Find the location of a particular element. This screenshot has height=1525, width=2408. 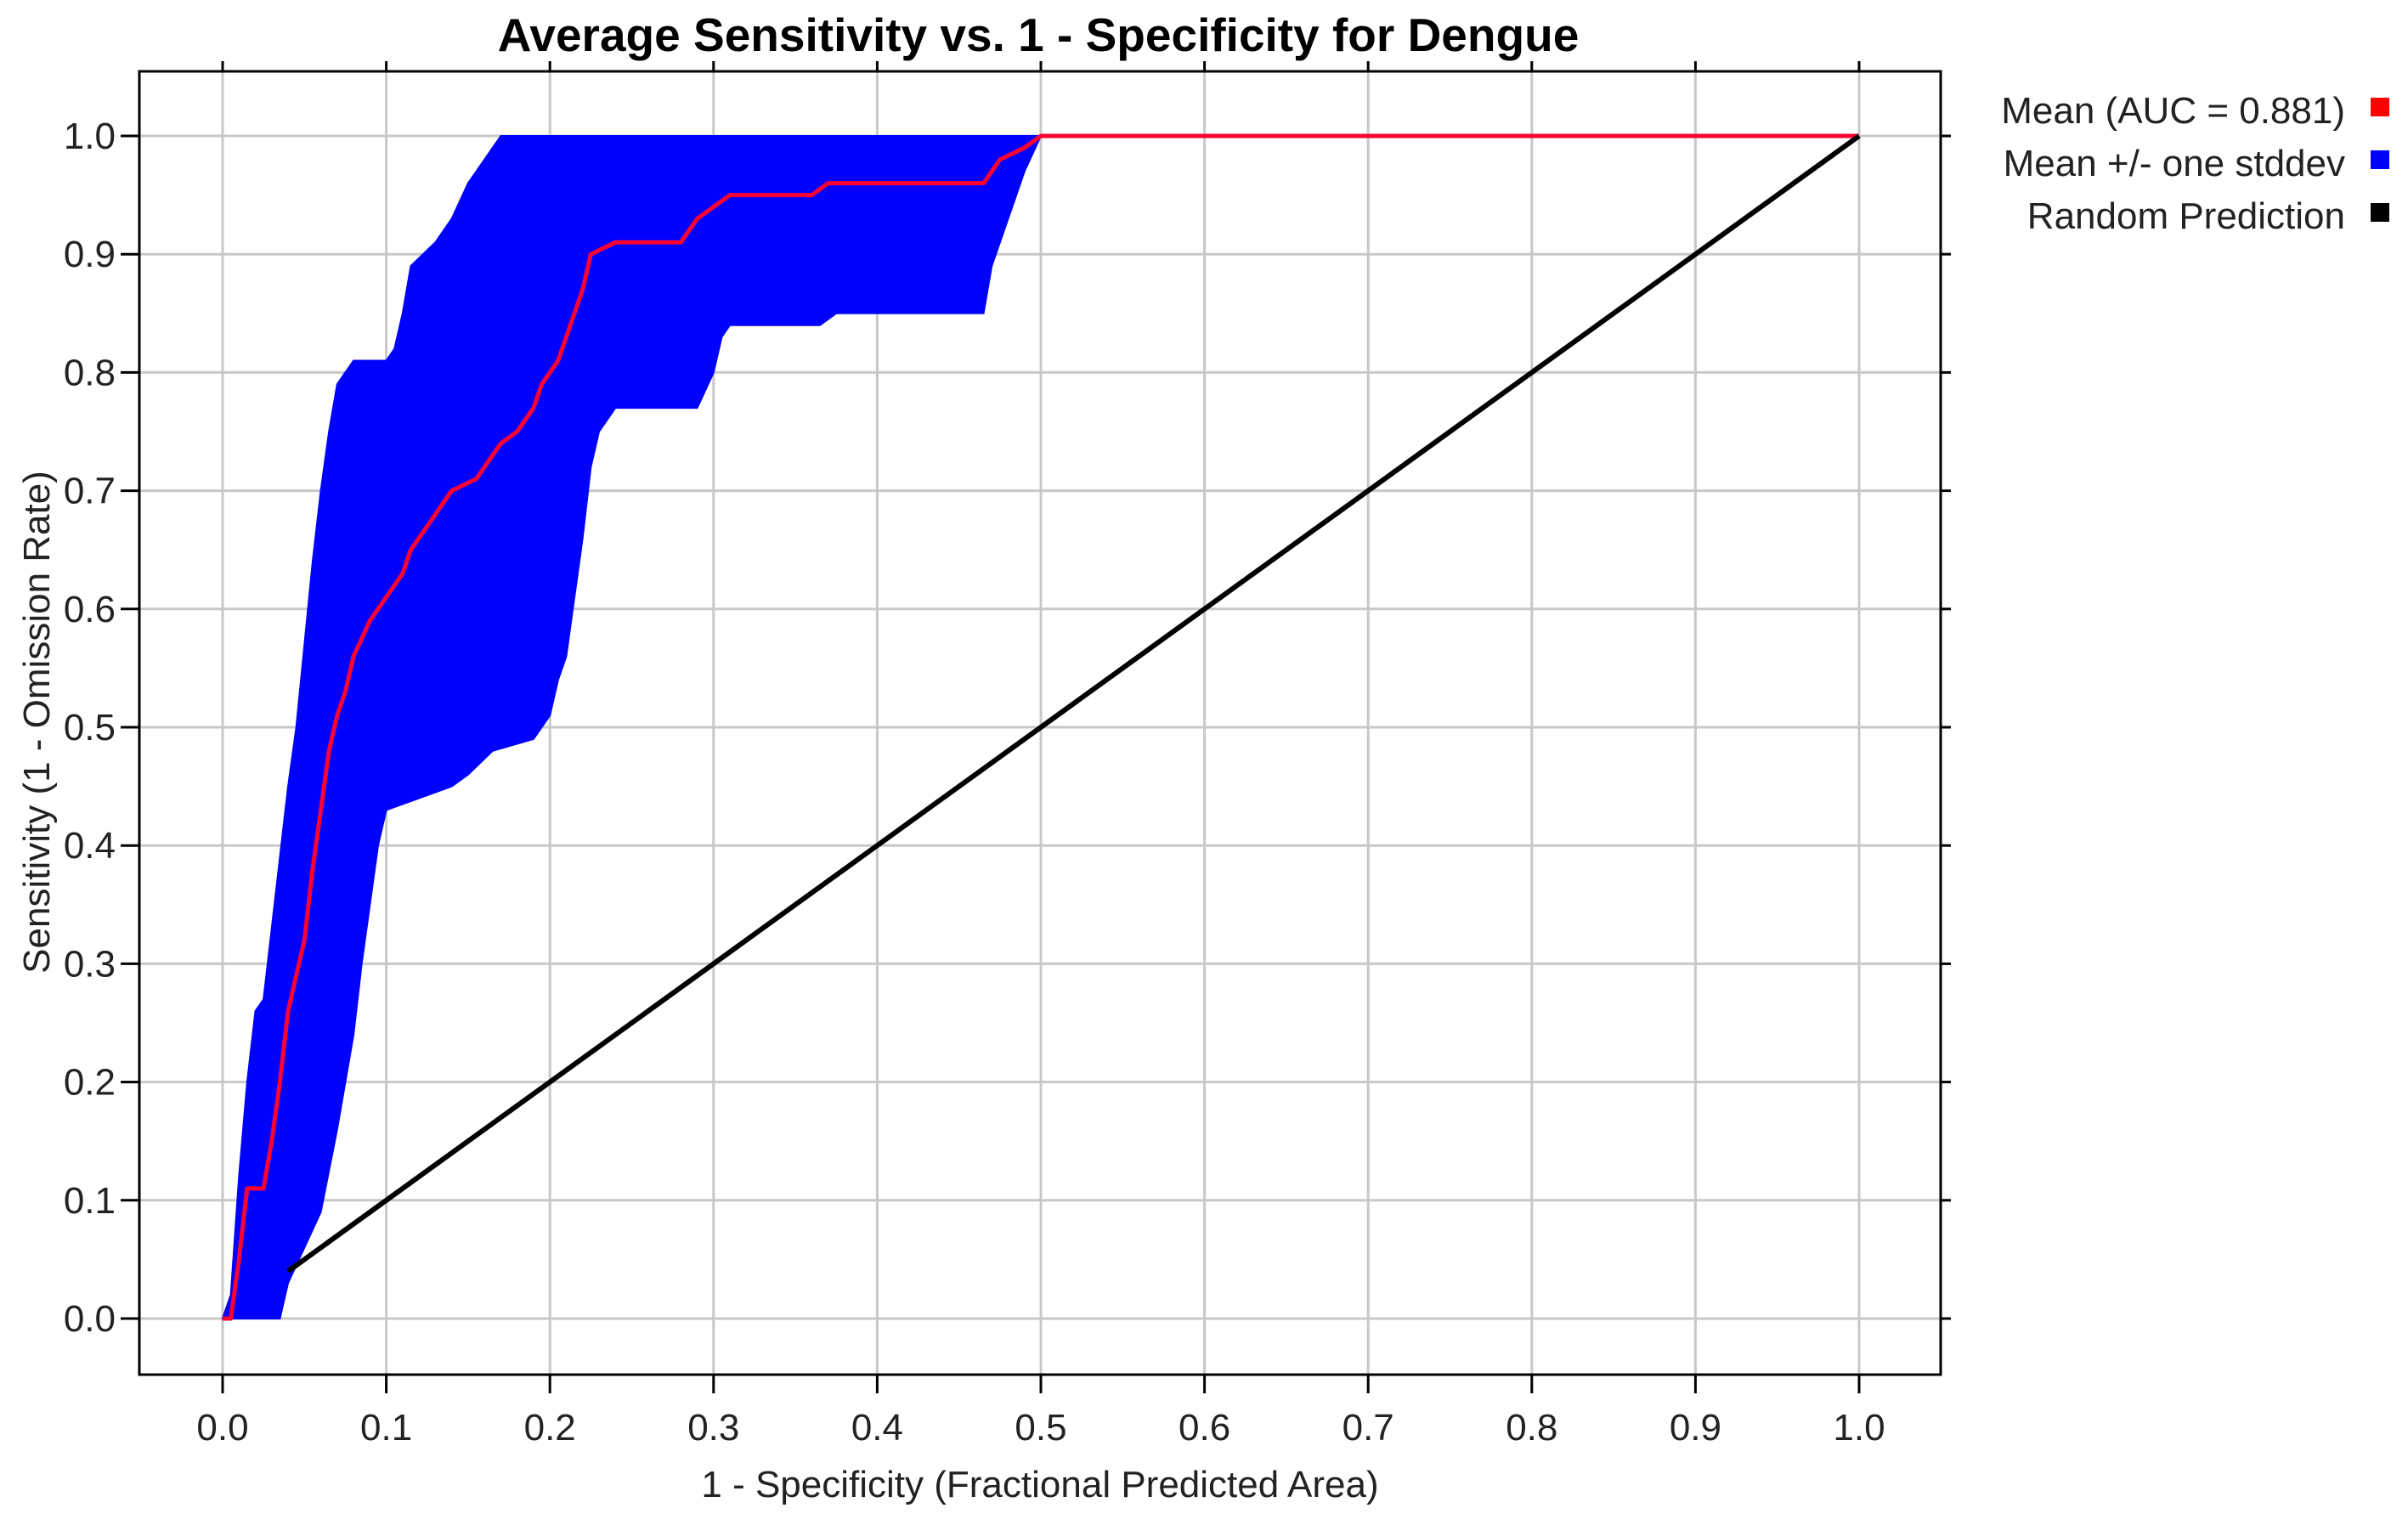

x-tick-label: 0.7 is located at coordinates (1368, 1428).